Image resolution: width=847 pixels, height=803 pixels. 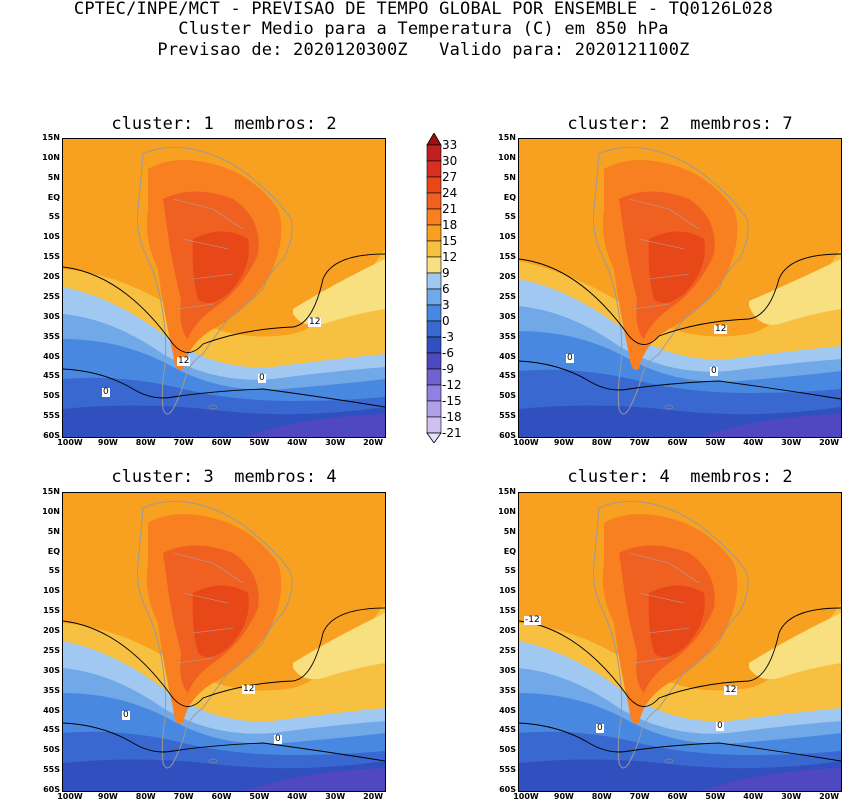 What do you see at coordinates (450, 193) in the screenshot?
I see `colorbar-tick-label: 24` at bounding box center [450, 193].